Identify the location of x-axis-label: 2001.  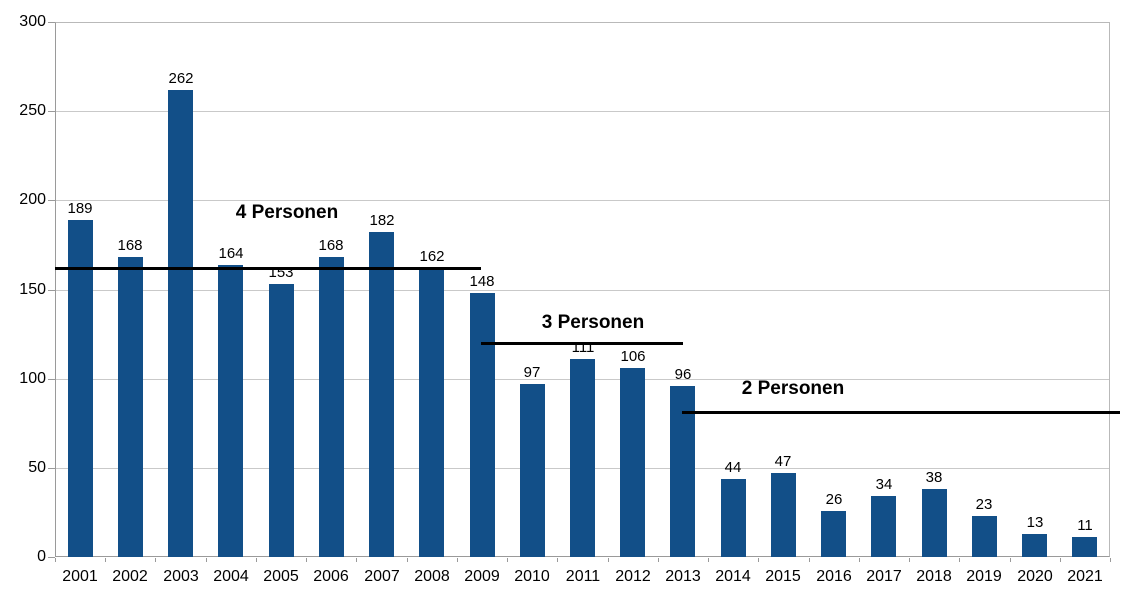
(80, 576).